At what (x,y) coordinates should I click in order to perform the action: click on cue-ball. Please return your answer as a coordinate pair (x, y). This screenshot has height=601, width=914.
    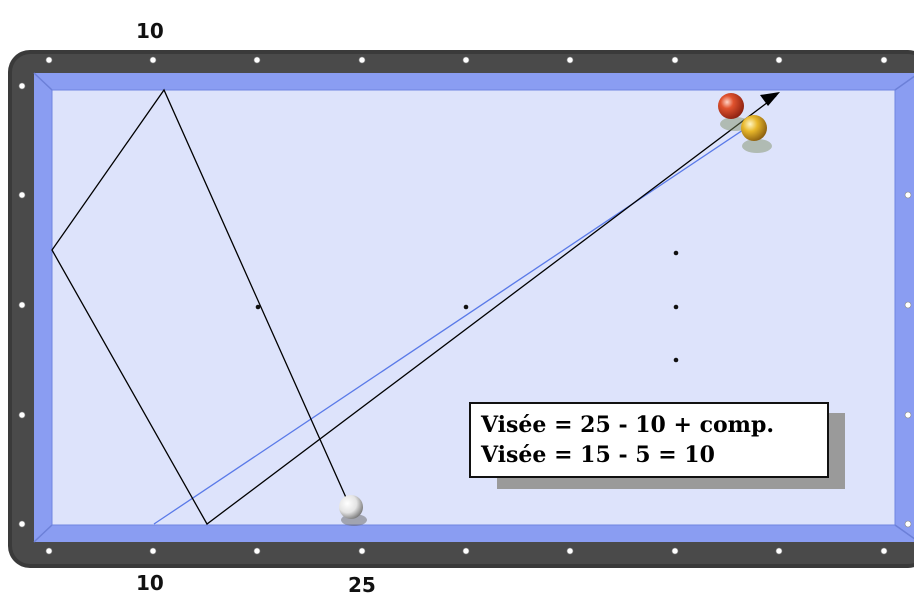
    Looking at the image, I should click on (353, 510).